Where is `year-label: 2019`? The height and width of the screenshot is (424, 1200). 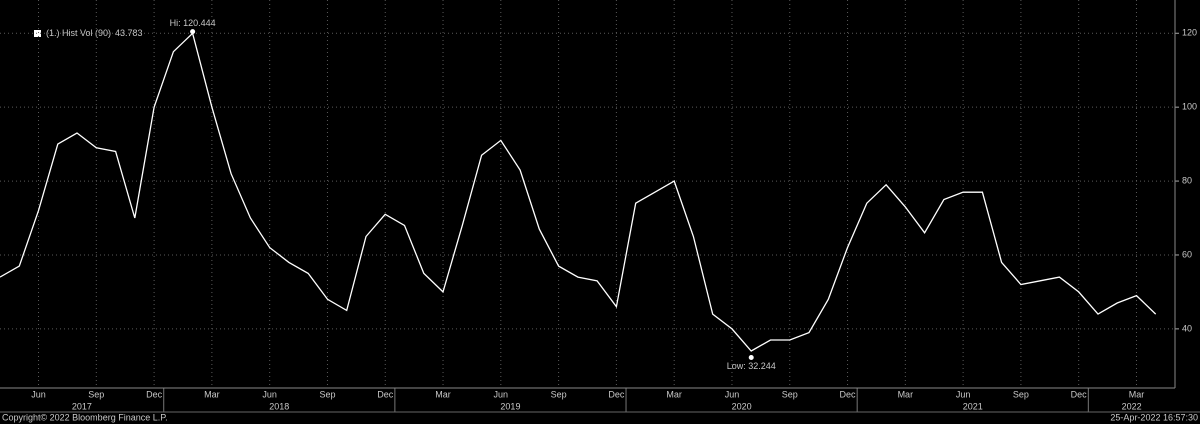 year-label: 2019 is located at coordinates (510, 406).